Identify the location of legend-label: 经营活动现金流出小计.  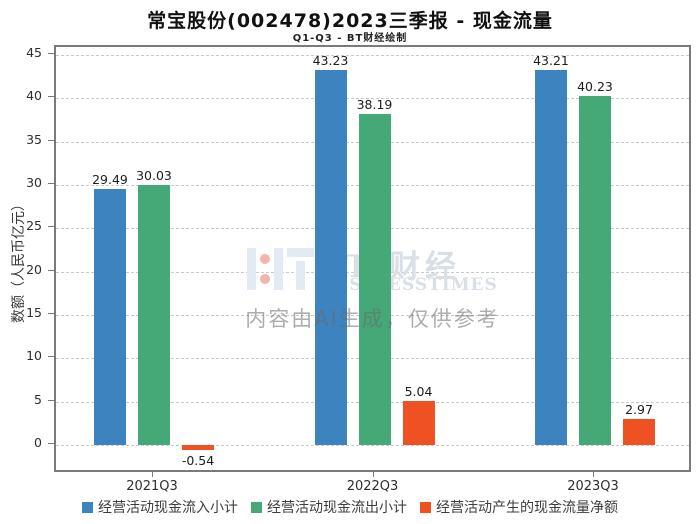
(337, 508).